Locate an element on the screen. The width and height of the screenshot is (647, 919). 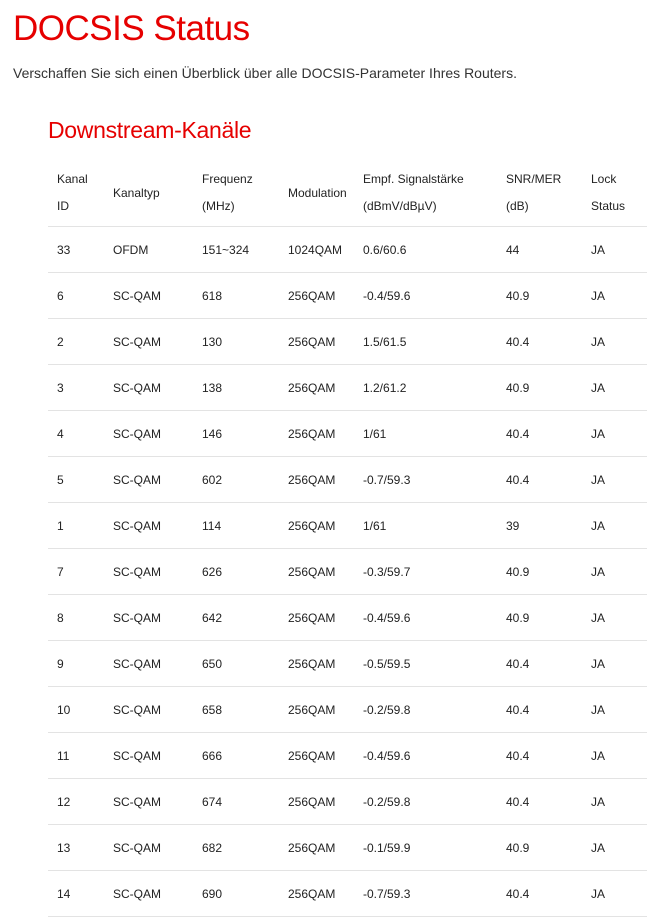
column-header: Lock Status is located at coordinates (614, 193).